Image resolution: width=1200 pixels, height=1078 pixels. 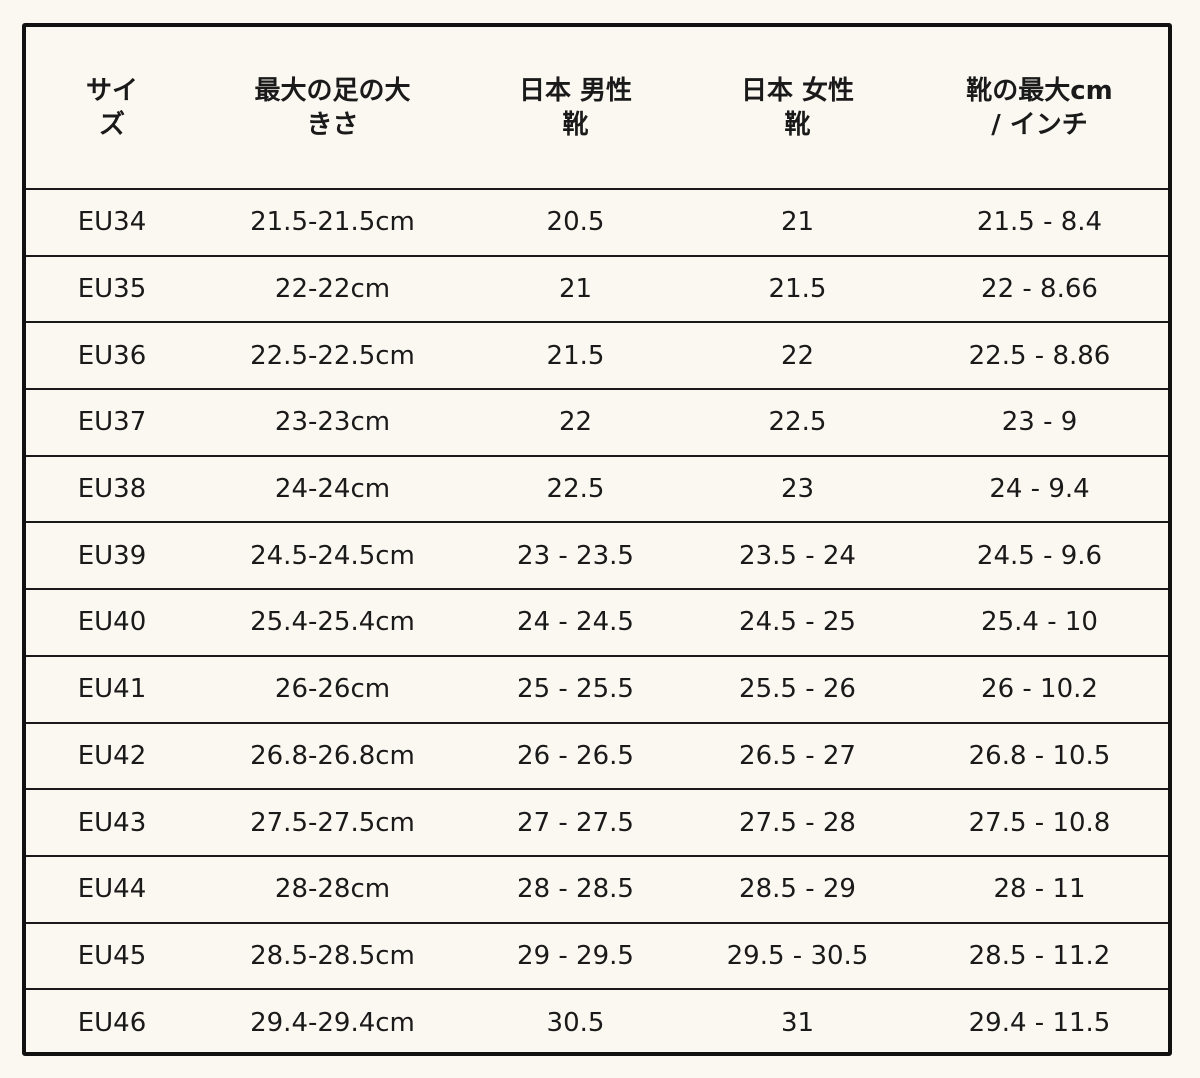 What do you see at coordinates (797, 489) in the screenshot?
I see `cell-japan-women-shoe: 23` at bounding box center [797, 489].